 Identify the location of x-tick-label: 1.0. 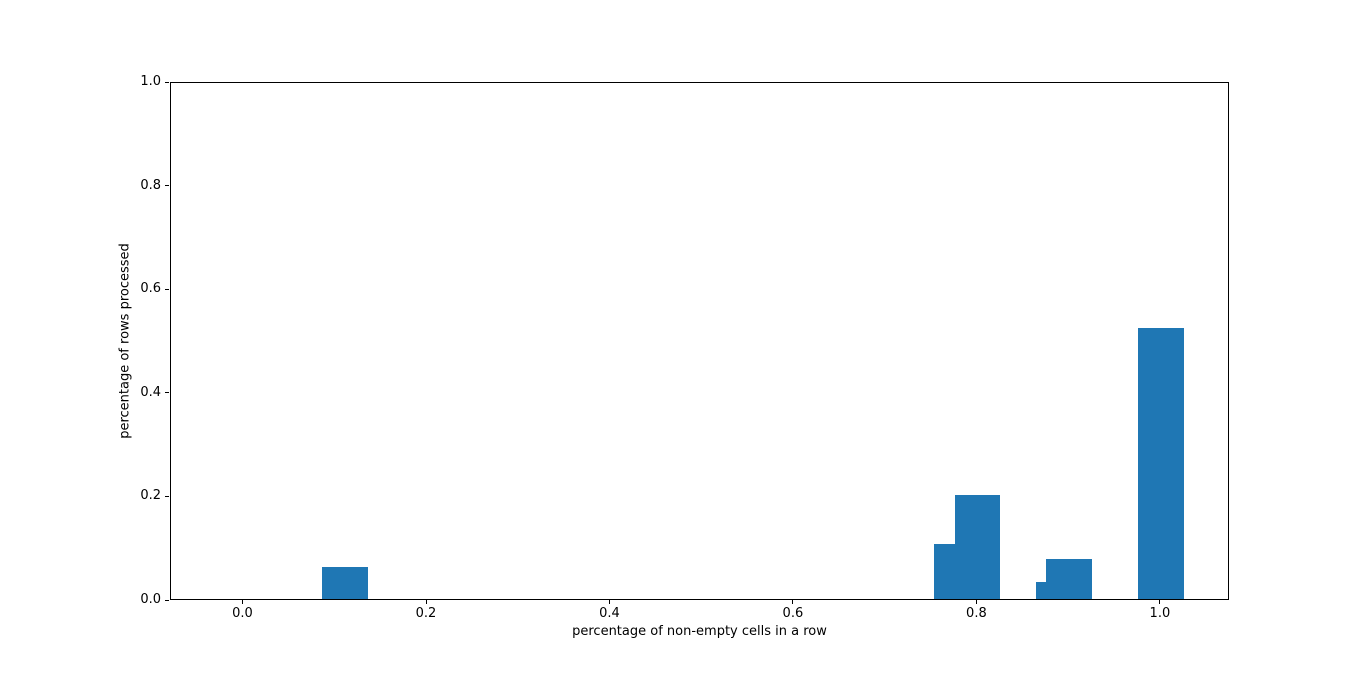
(1160, 613).